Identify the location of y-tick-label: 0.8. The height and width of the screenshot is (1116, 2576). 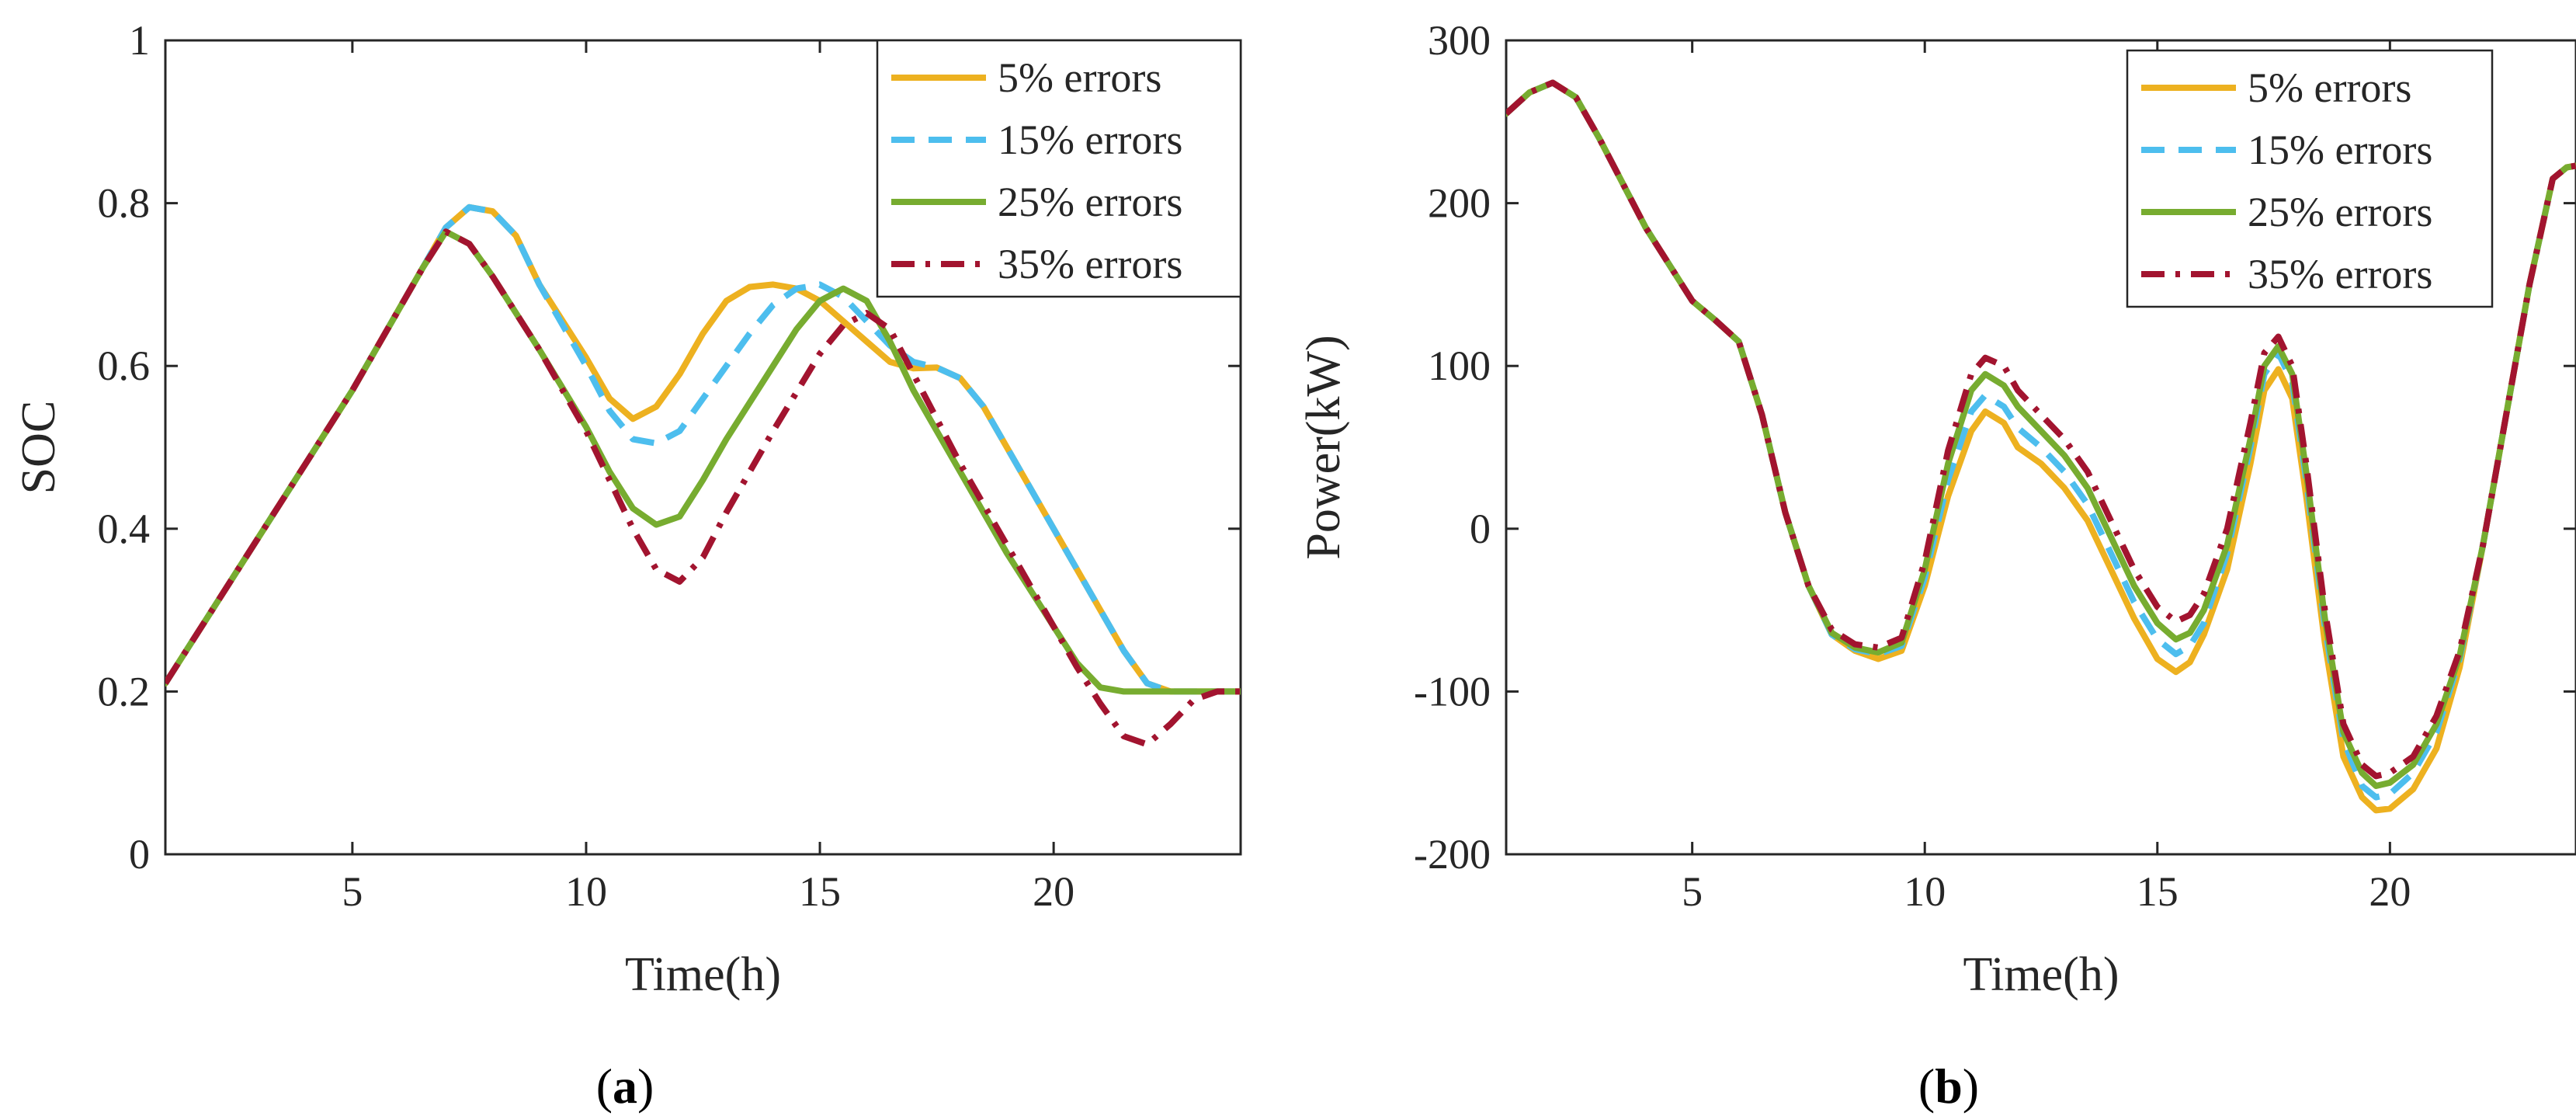
(125, 203).